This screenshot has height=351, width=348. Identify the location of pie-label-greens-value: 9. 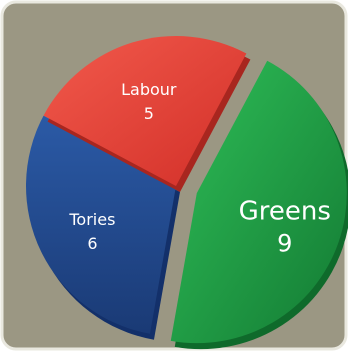
(284, 243).